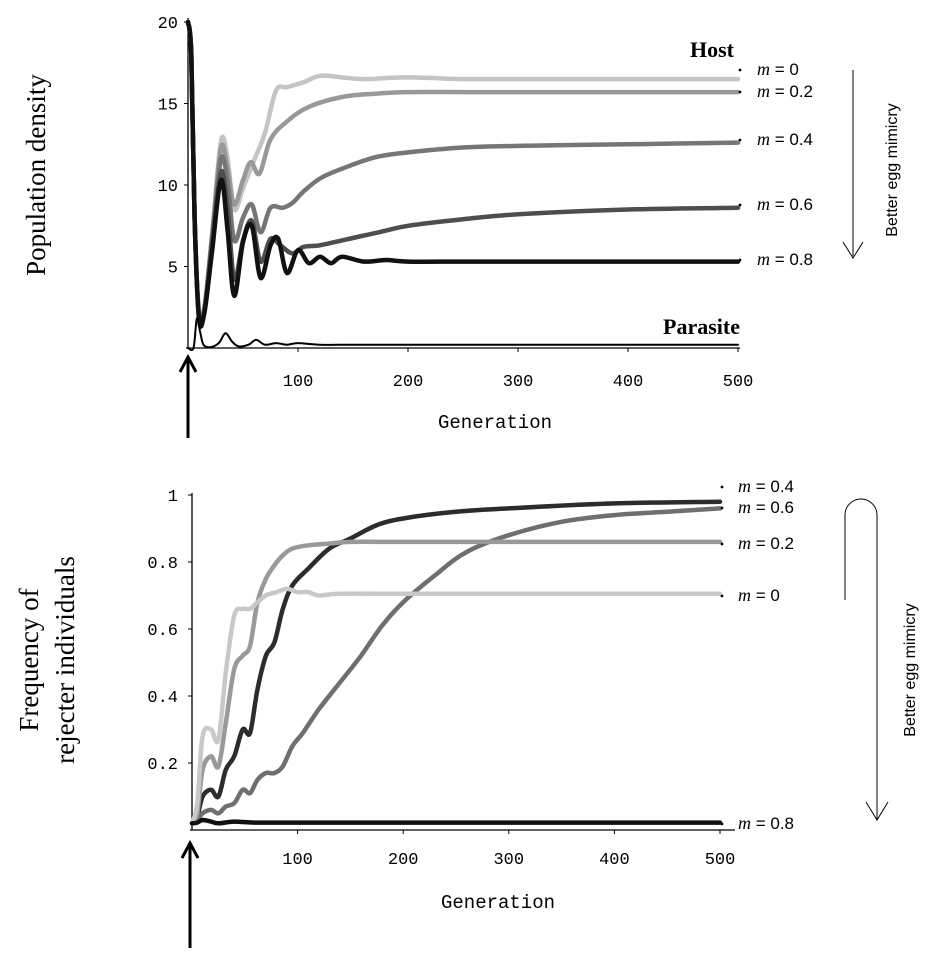 The image size is (930, 953). What do you see at coordinates (162, 765) in the screenshot?
I see `y-tick-label-0-2: 0.2` at bounding box center [162, 765].